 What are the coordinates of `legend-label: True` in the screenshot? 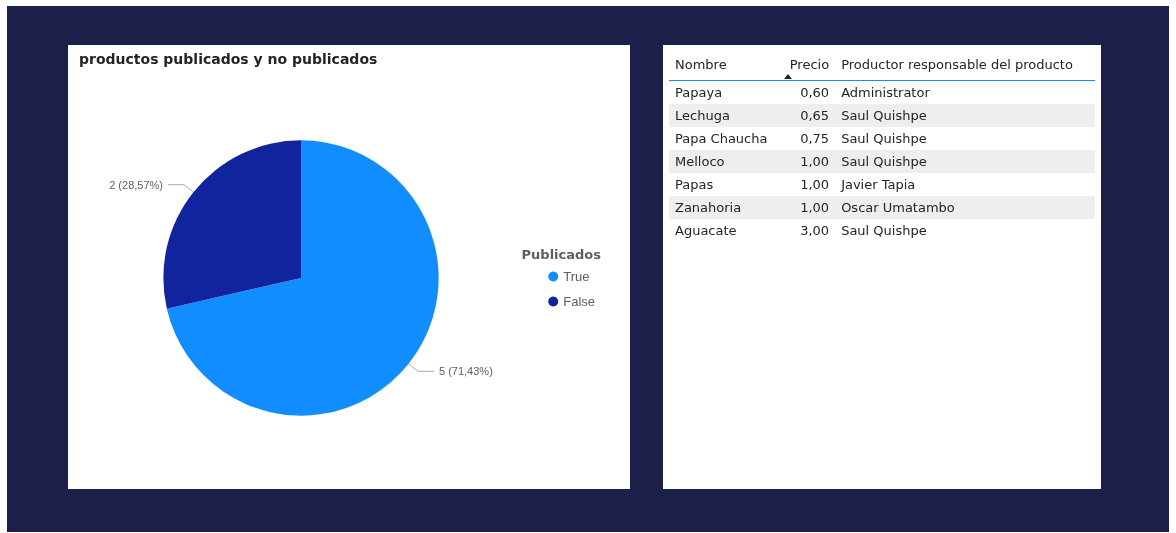 It's located at (576, 276).